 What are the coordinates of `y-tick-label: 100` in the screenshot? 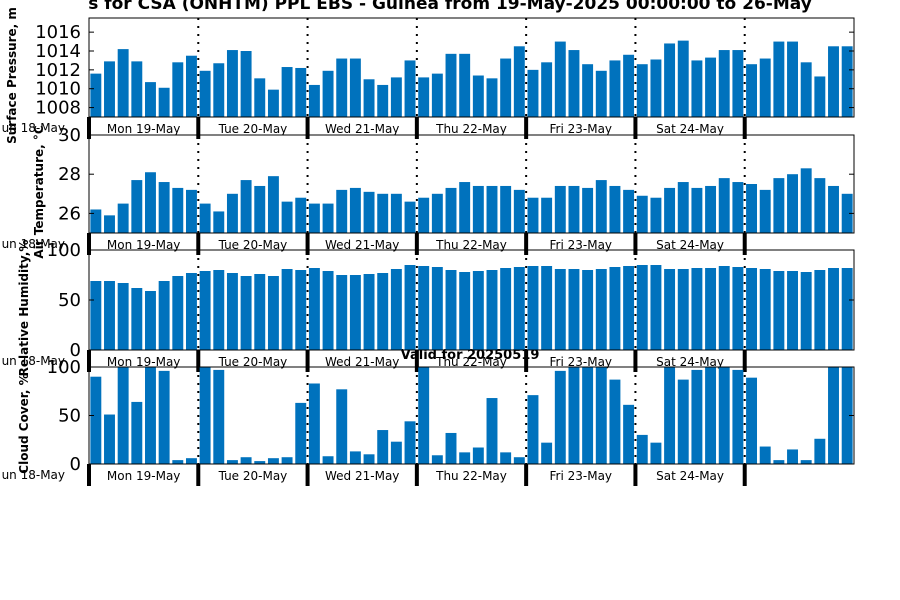 It's located at (64, 250).